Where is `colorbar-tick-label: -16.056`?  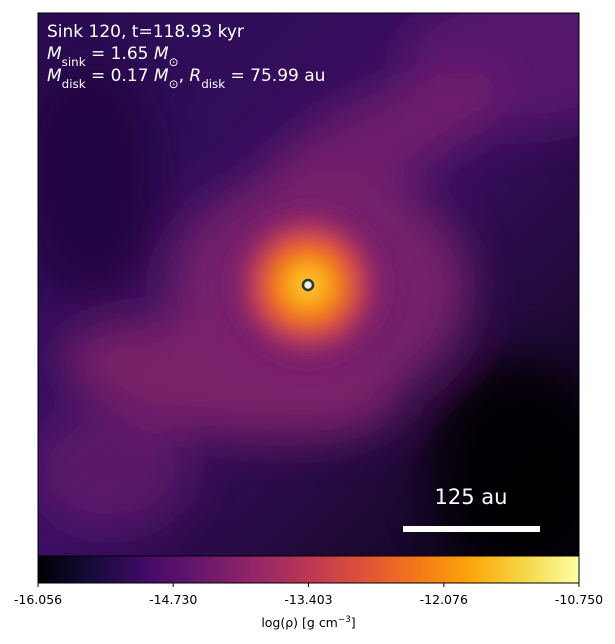
colorbar-tick-label: -16.056 is located at coordinates (38, 599).